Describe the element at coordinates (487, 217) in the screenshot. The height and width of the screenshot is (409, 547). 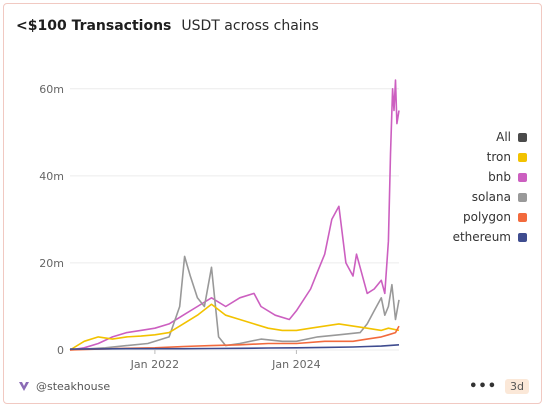
I see `legend-label: polygon` at that location.